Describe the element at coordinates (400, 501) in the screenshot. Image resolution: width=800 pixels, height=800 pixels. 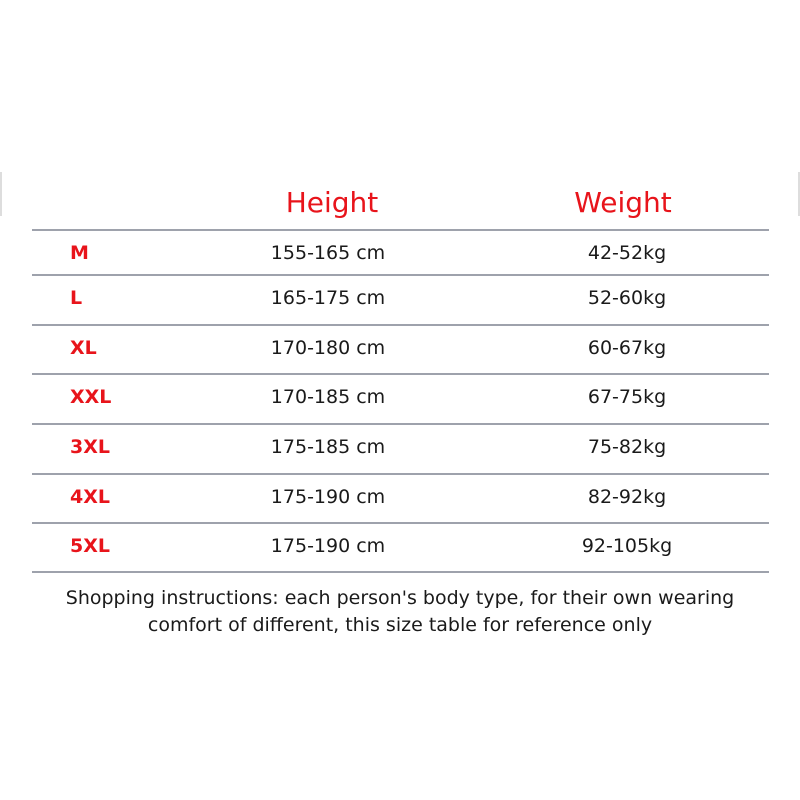
I see `table-row: 4XL 175-190 cm 82-92kg` at that location.